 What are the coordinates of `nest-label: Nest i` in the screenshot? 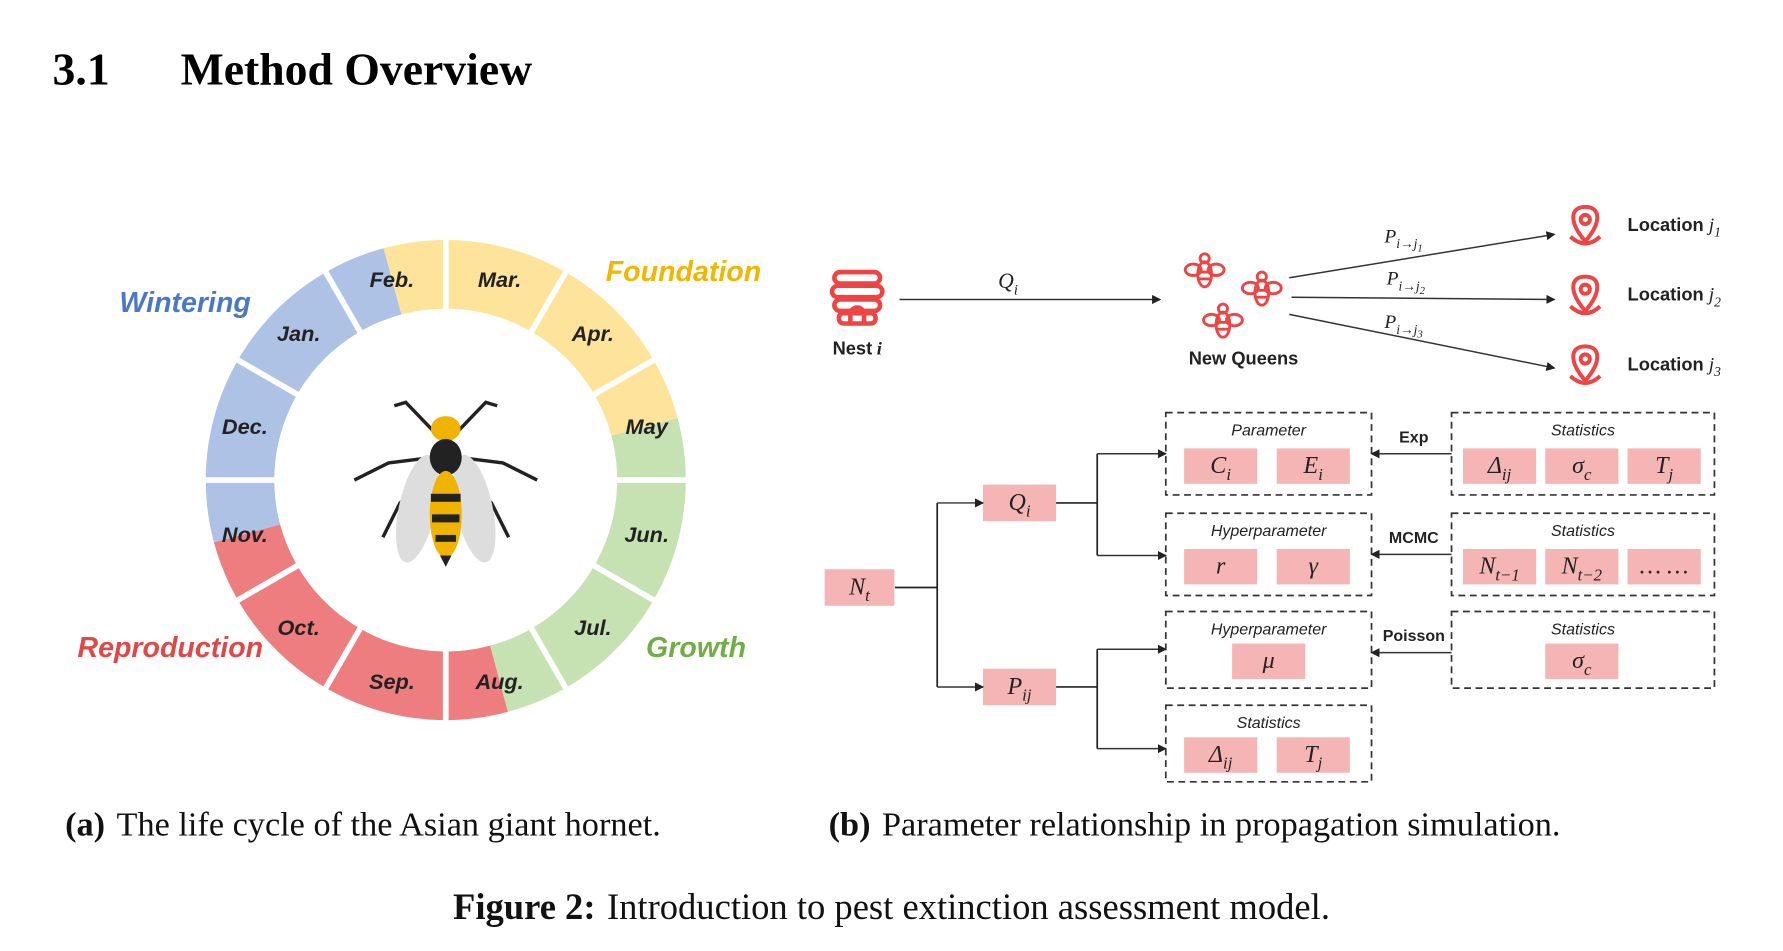 It's located at (857, 347).